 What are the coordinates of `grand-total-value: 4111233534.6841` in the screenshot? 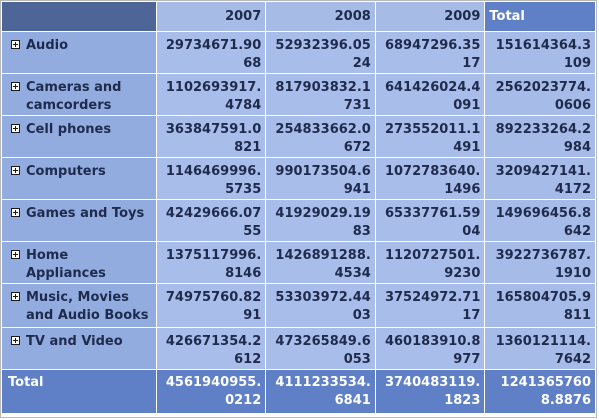 It's located at (321, 392).